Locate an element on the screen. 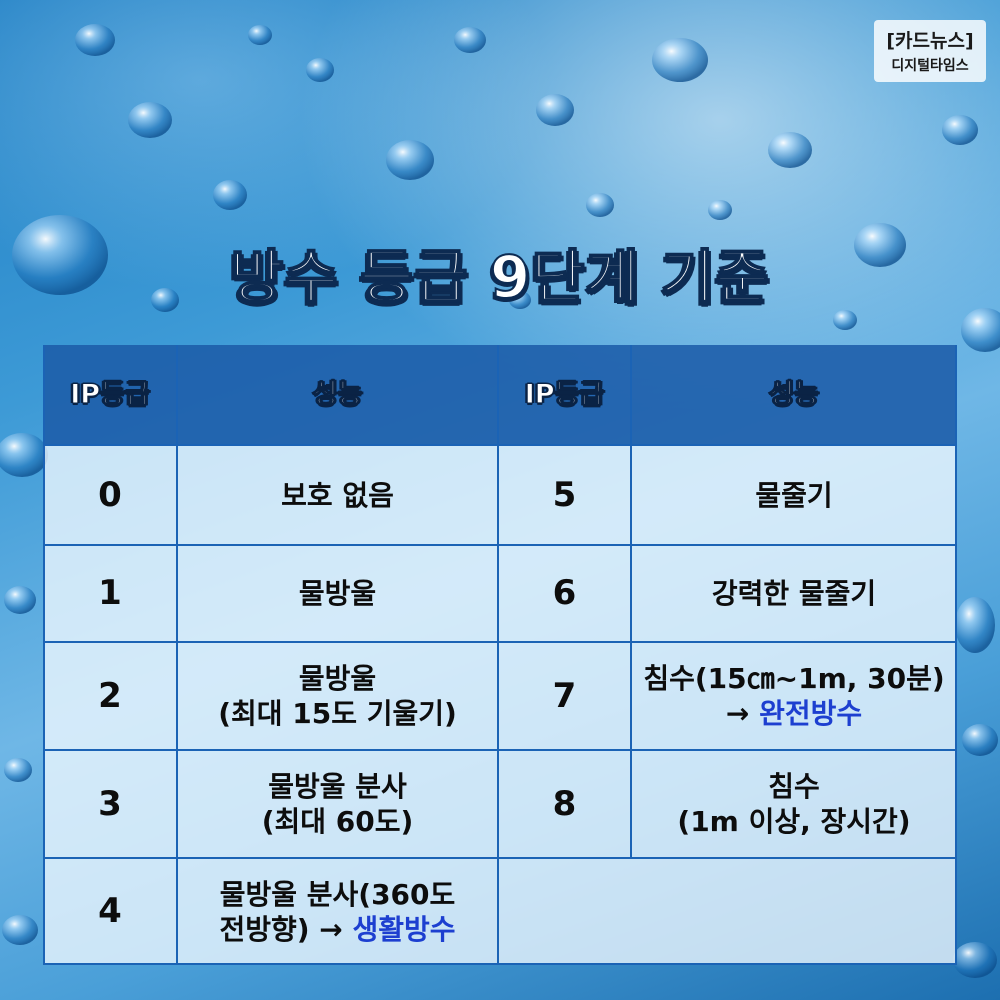  ip-grade-cell: 4 is located at coordinates (110, 911).